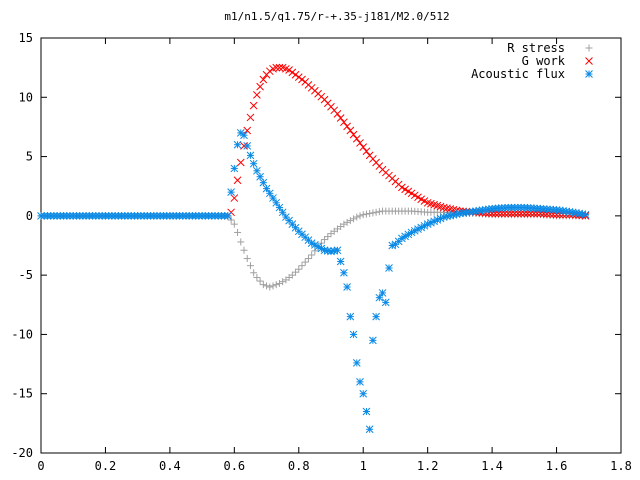 This screenshot has height=480, width=640. I want to click on x-tick-label: 1.4, so click(492, 466).